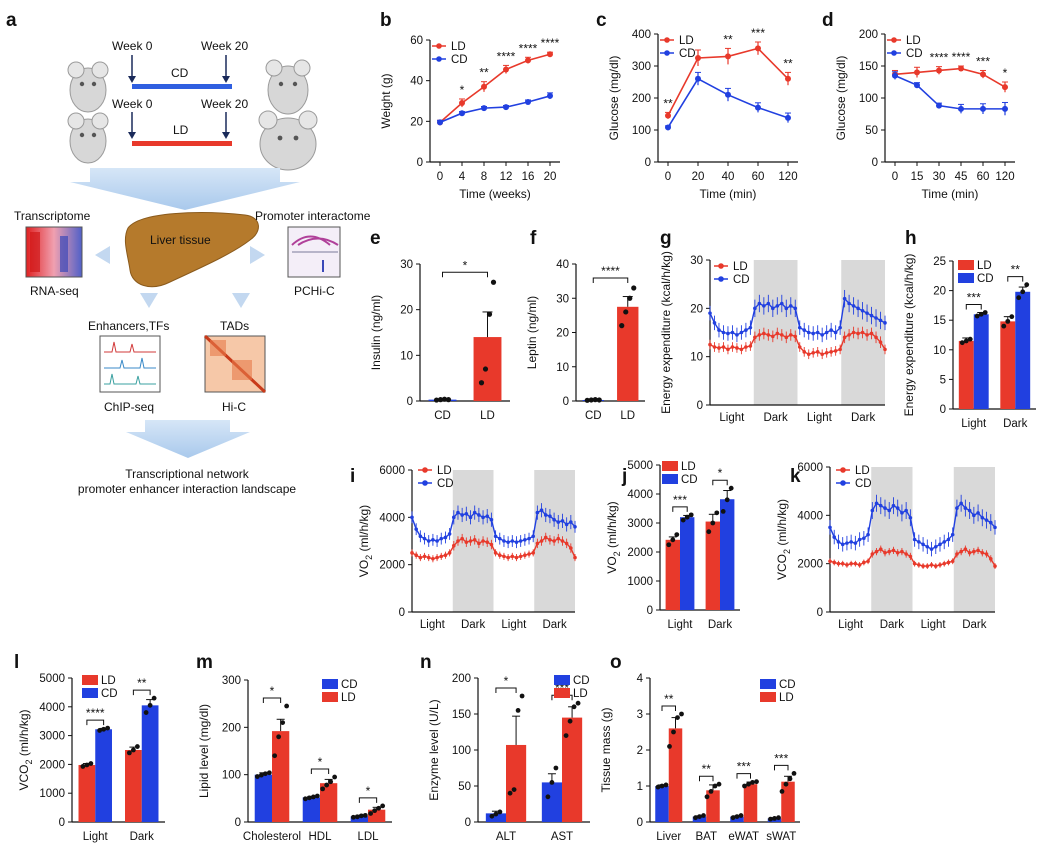 The width and height of the screenshot is (1041, 858). Describe the element at coordinates (132, 135) in the screenshot. I see `arrowhead-week0-bottom` at that location.